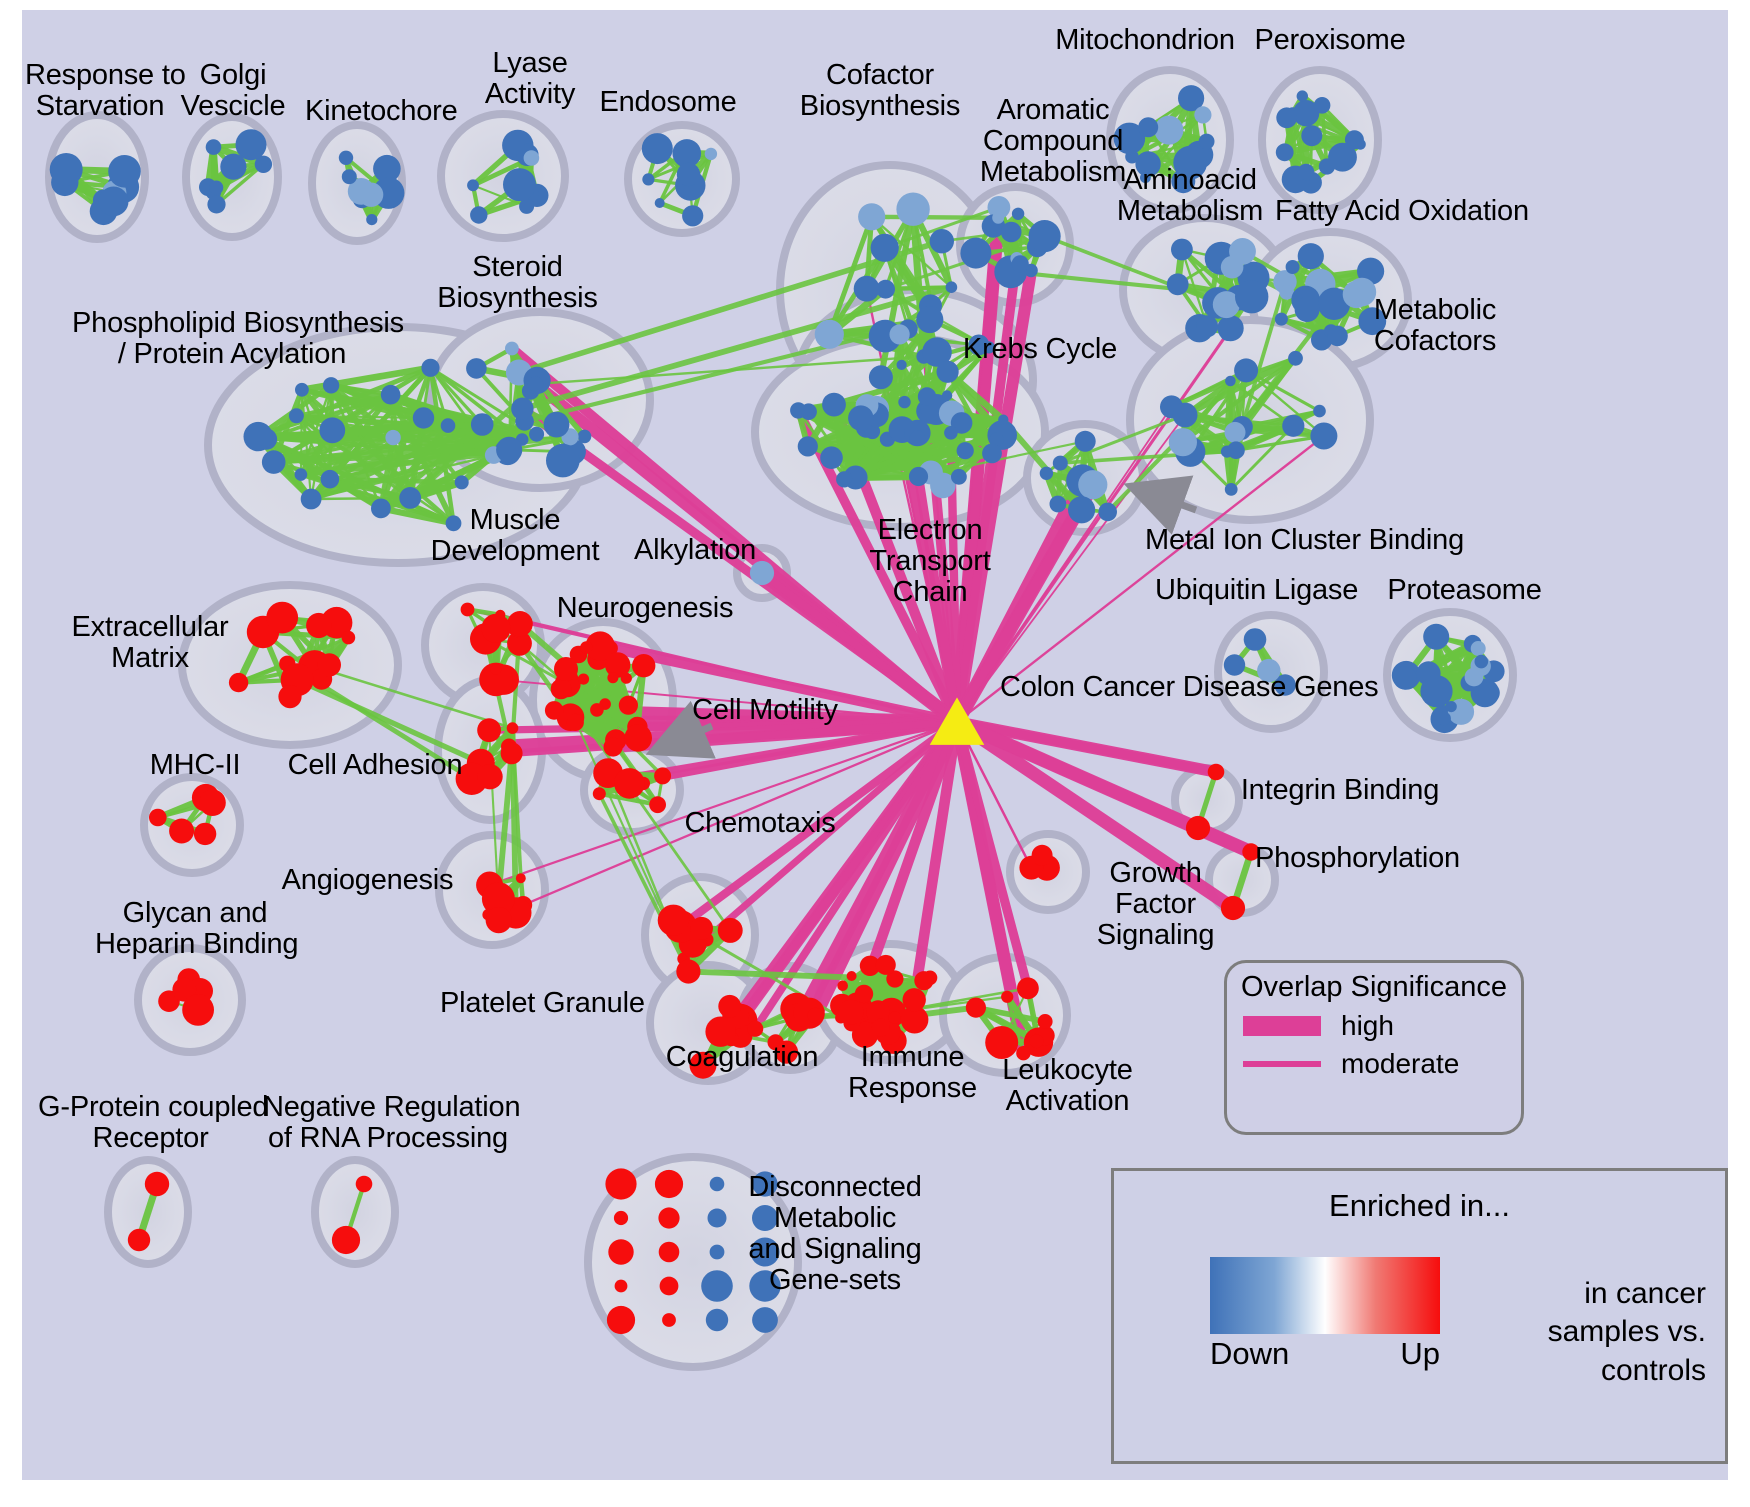  What do you see at coordinates (139, 1240) in the screenshot?
I see `node-g-protein-coupled-receptor` at bounding box center [139, 1240].